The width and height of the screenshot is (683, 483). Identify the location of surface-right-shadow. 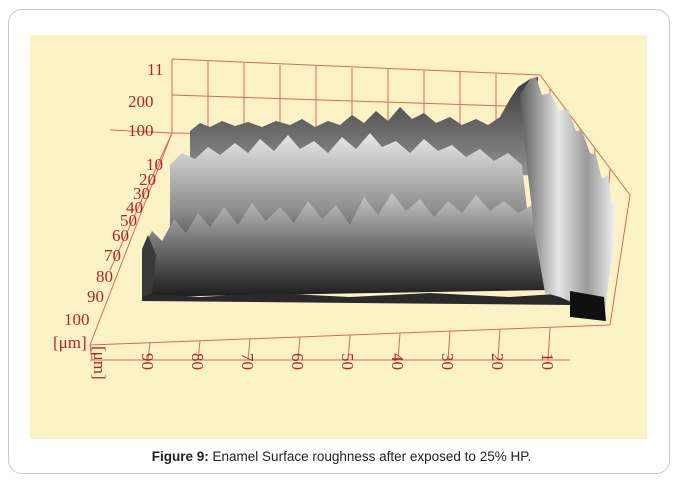
(588, 306).